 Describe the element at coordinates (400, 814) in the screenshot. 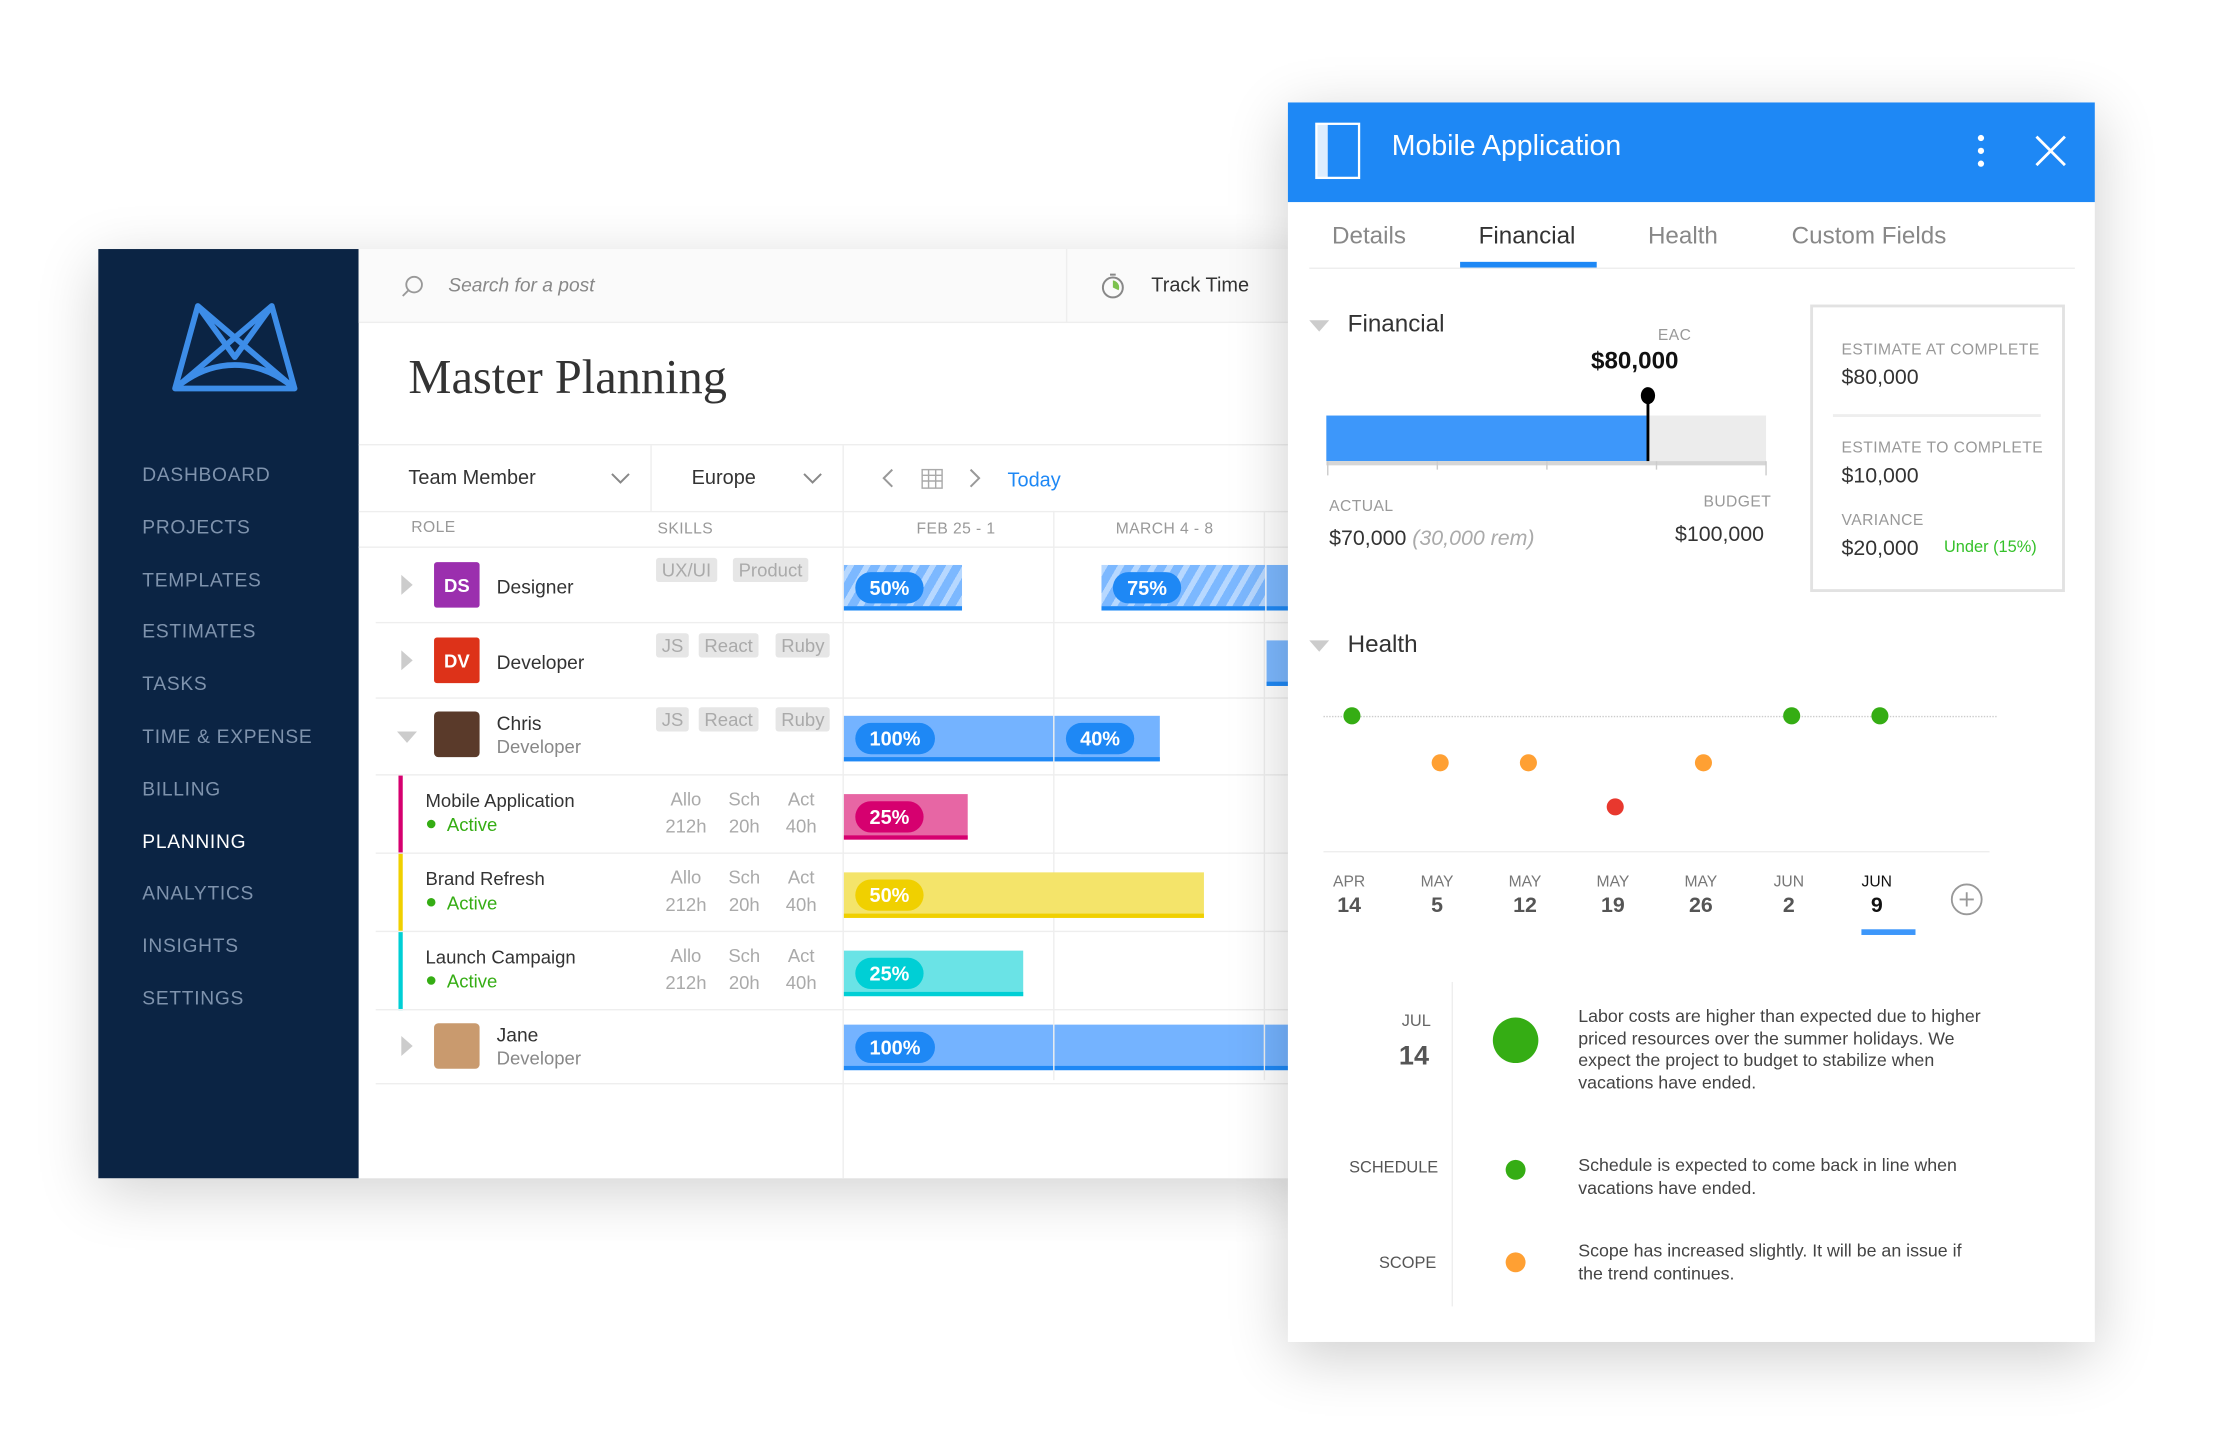

I see `project-color-strip` at that location.